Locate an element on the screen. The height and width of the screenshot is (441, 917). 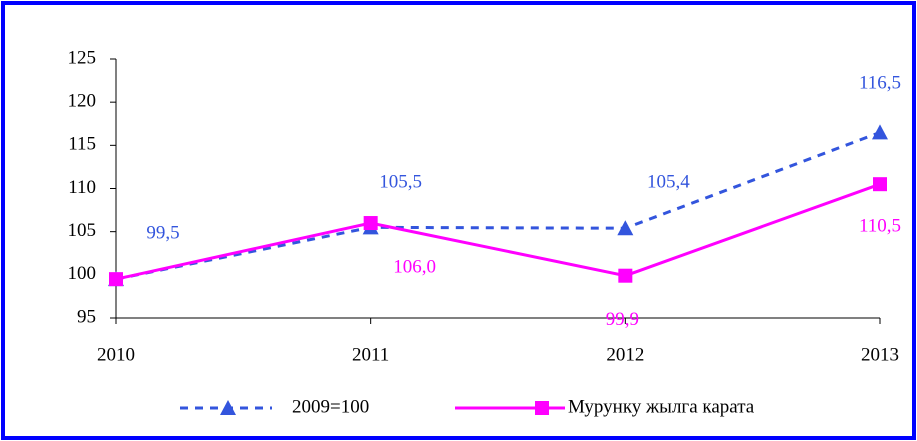
y-tick-label: 125 is located at coordinates (82, 57).